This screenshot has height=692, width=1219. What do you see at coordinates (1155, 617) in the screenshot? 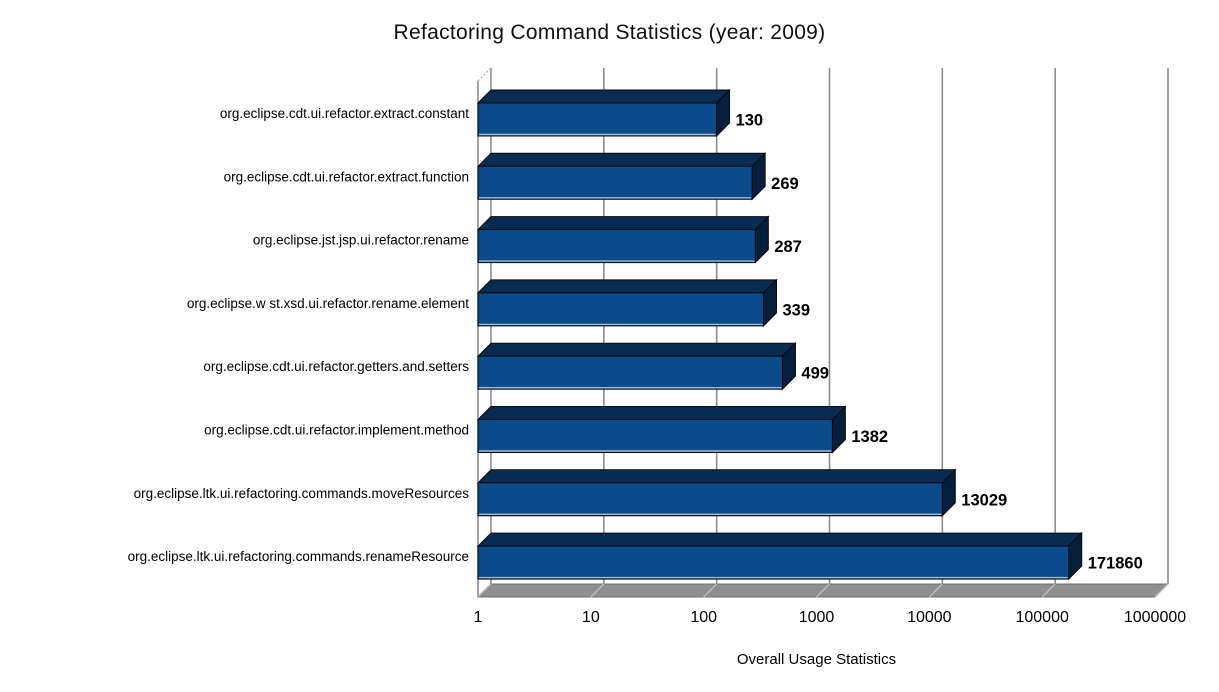
I see `x-tick-label: 1000000` at bounding box center [1155, 617].